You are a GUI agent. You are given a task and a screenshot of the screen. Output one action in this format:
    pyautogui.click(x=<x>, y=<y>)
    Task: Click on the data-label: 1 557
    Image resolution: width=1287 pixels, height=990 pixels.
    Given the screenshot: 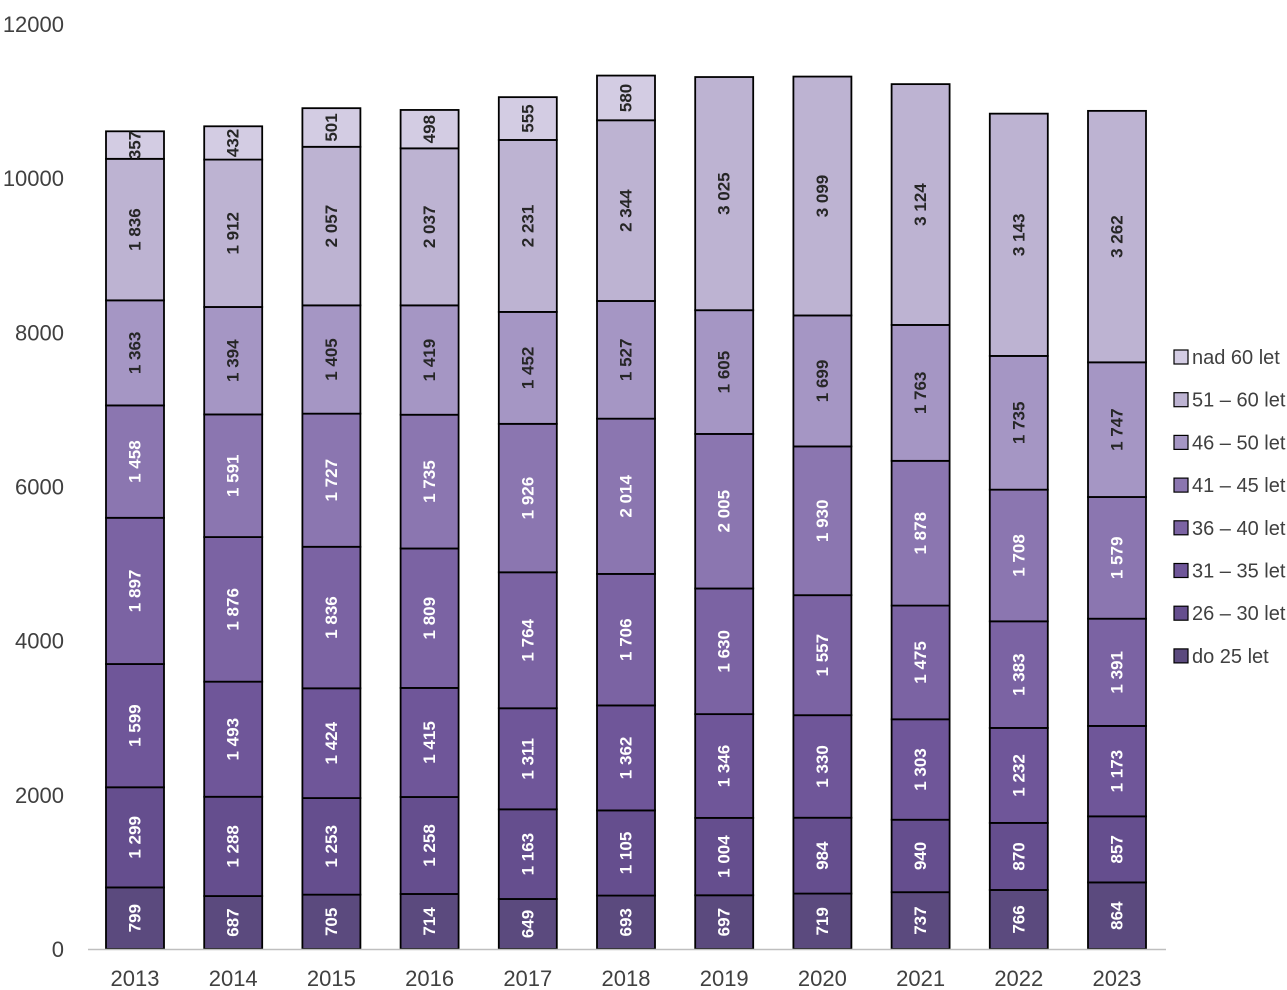 What is the action you would take?
    pyautogui.click(x=822, y=655)
    